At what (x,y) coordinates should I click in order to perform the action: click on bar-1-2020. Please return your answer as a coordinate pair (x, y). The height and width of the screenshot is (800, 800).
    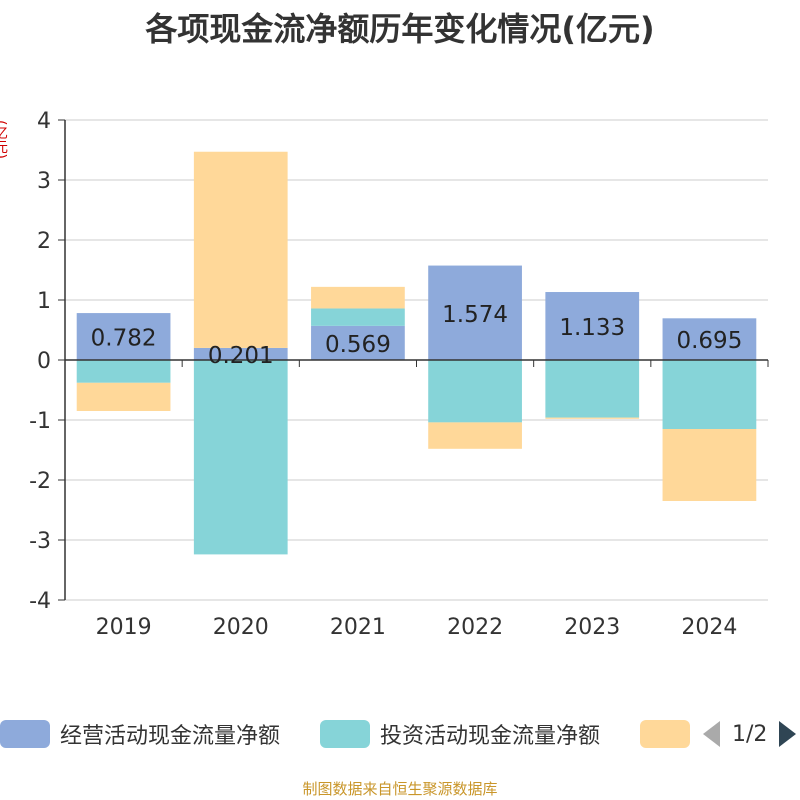
    Looking at the image, I should click on (240, 353).